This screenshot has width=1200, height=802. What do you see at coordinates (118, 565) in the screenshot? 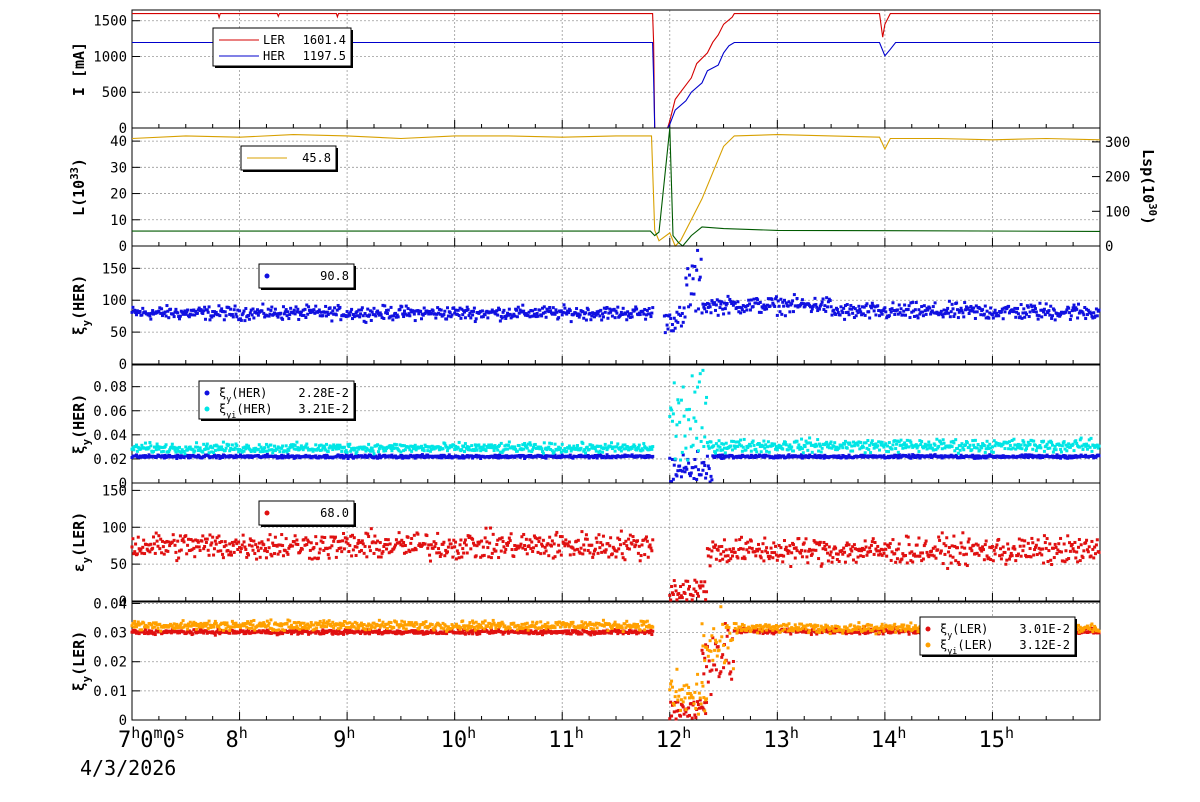
I see `y-tick-label: 50` at bounding box center [118, 565].